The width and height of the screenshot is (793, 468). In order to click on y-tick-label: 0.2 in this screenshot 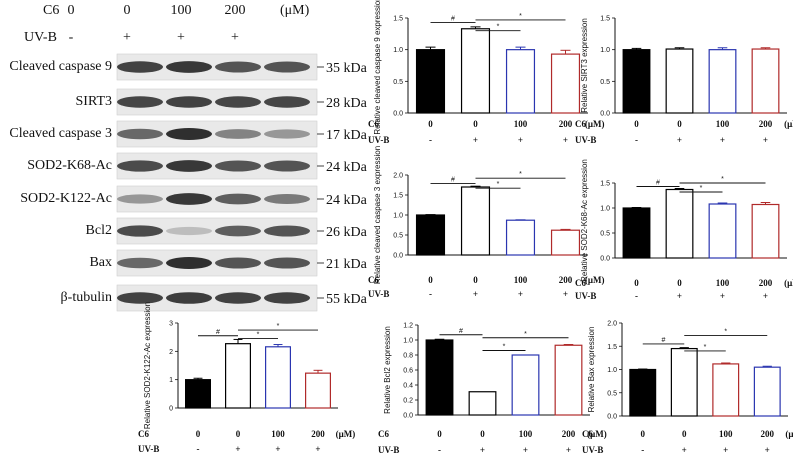, I will do `click(408, 401)`.